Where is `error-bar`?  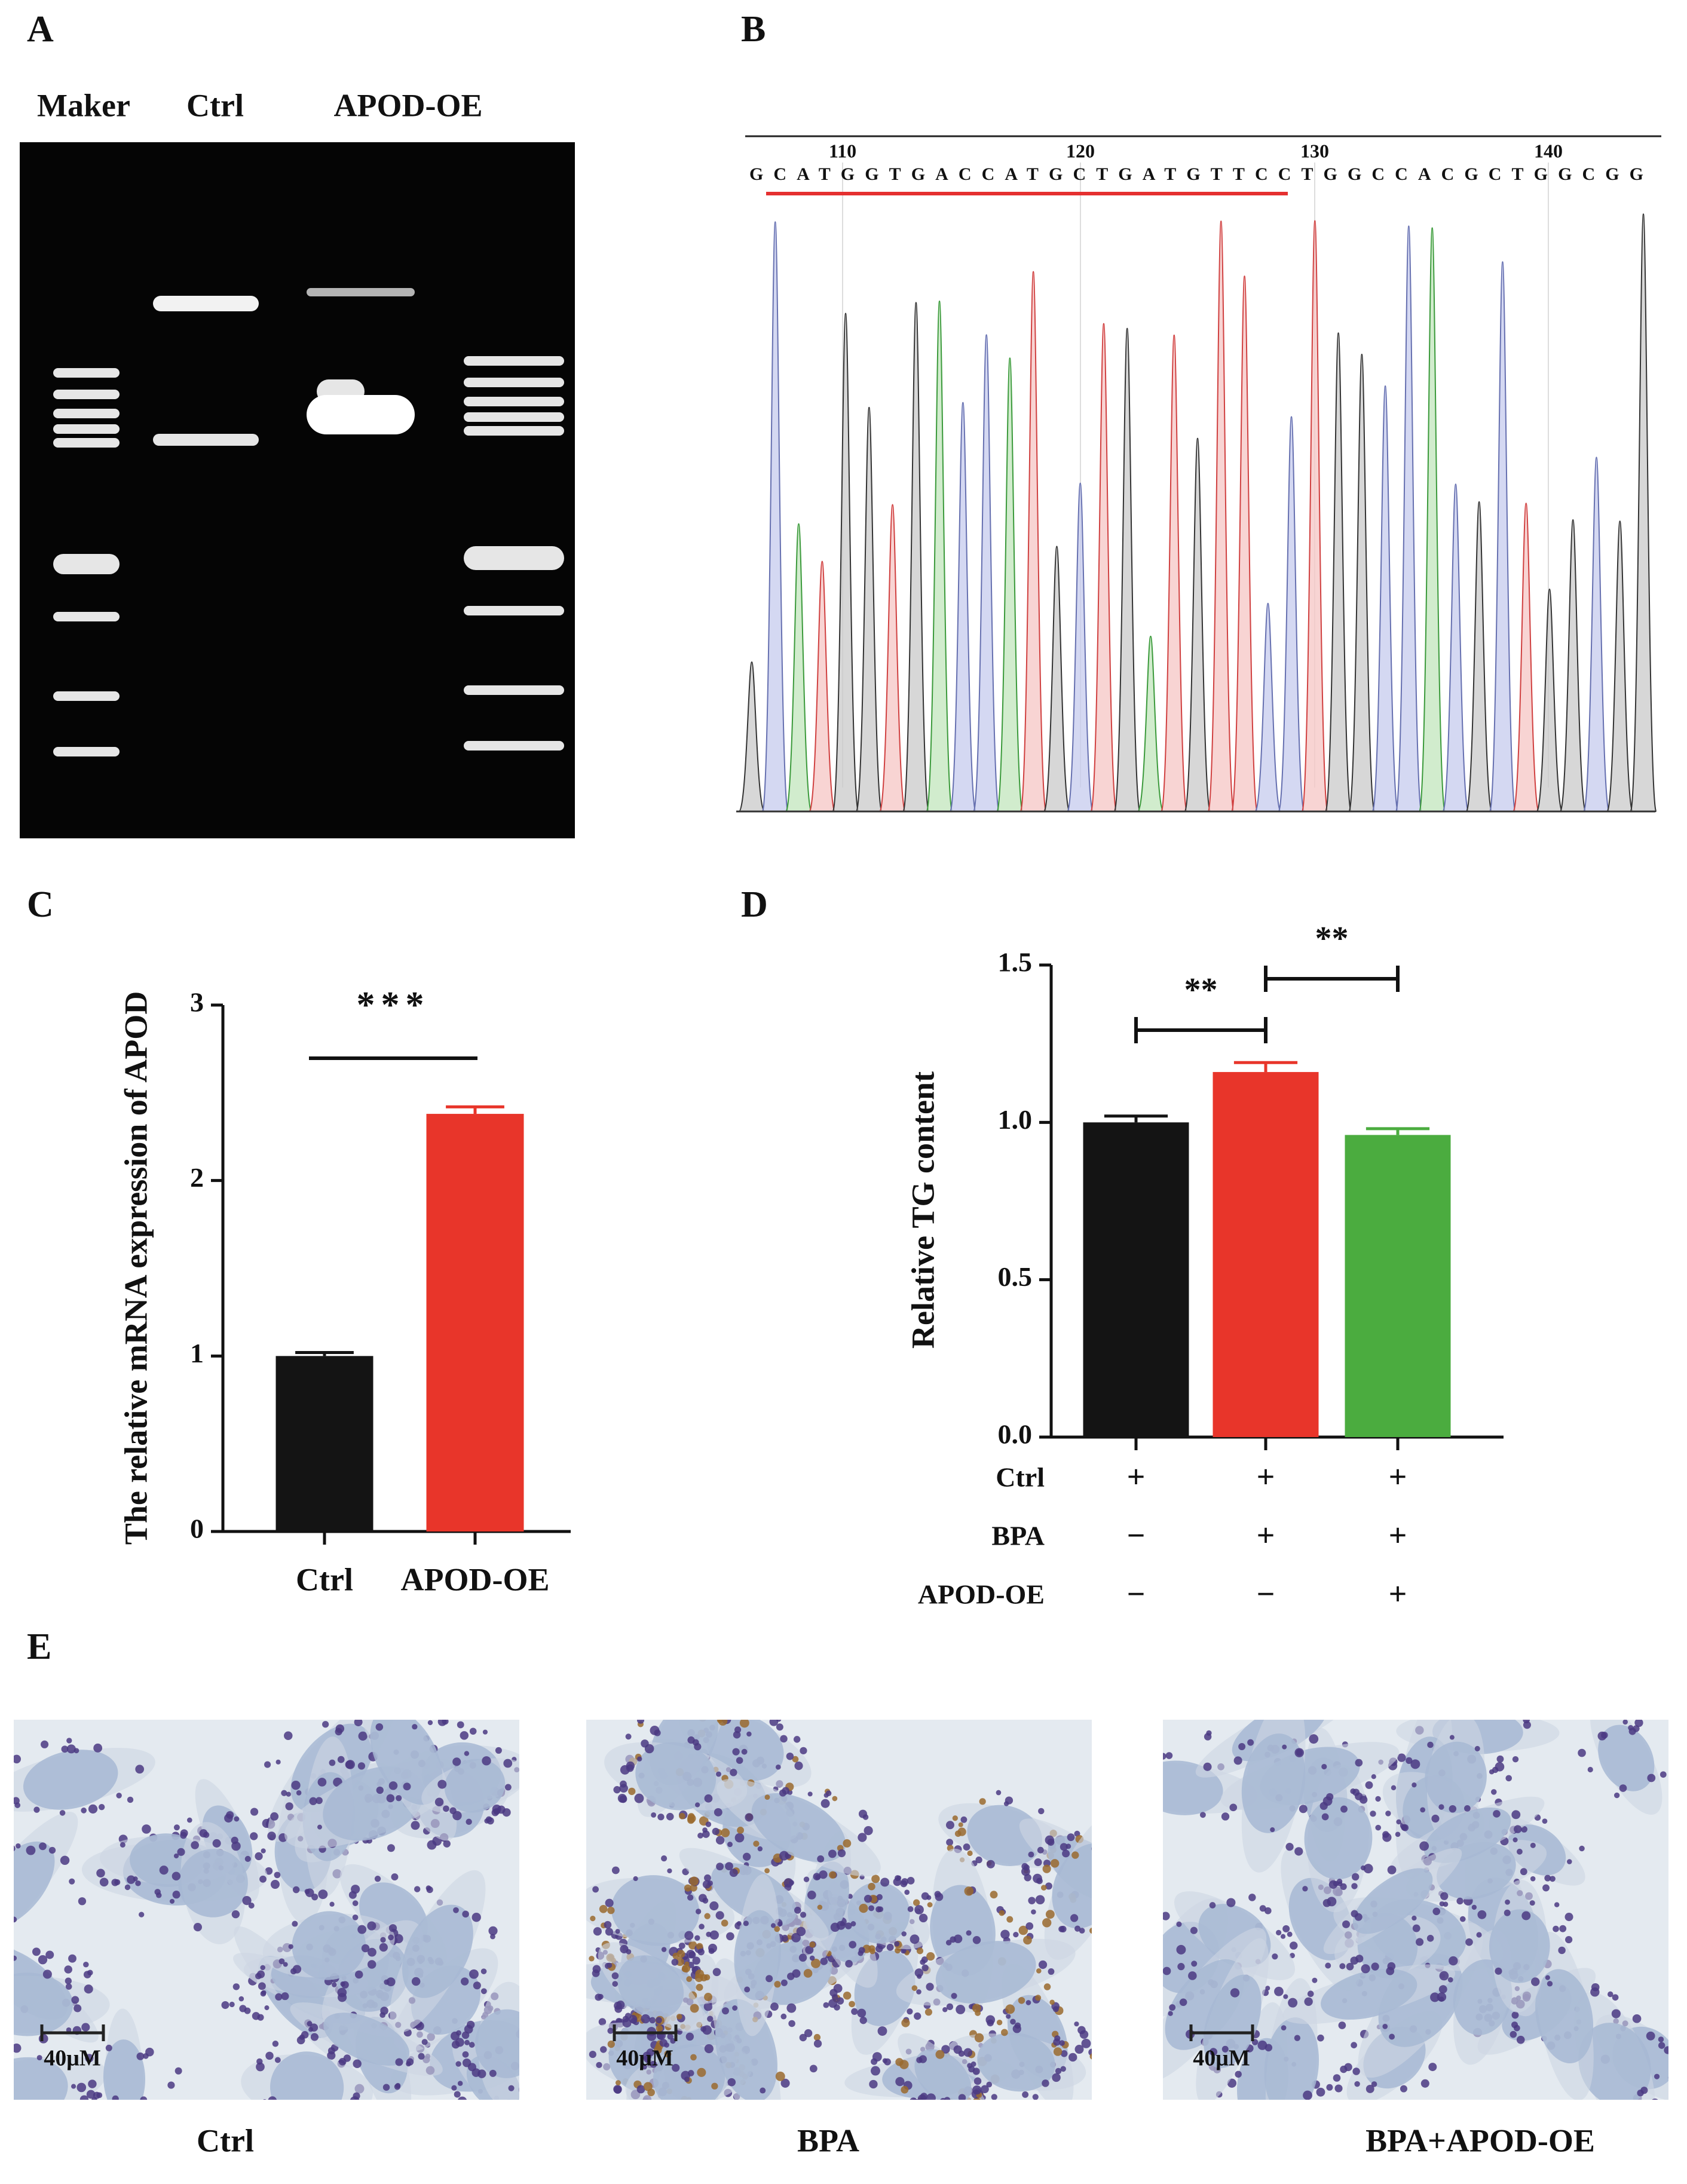 error-bar is located at coordinates (325, 1353).